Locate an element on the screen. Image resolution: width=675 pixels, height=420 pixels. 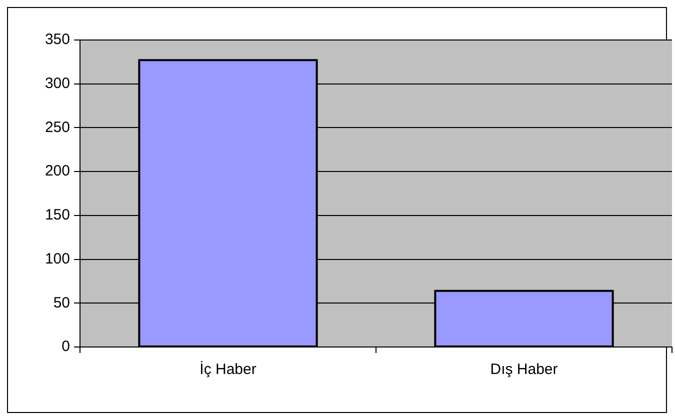
y-tick-label: 150 is located at coordinates (57, 215).